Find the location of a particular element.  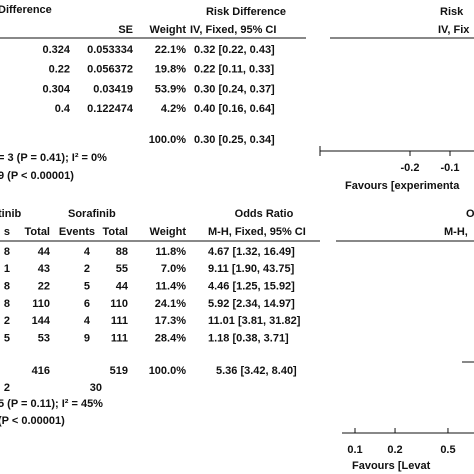

favours: Favours [experimenta is located at coordinates (402, 186).